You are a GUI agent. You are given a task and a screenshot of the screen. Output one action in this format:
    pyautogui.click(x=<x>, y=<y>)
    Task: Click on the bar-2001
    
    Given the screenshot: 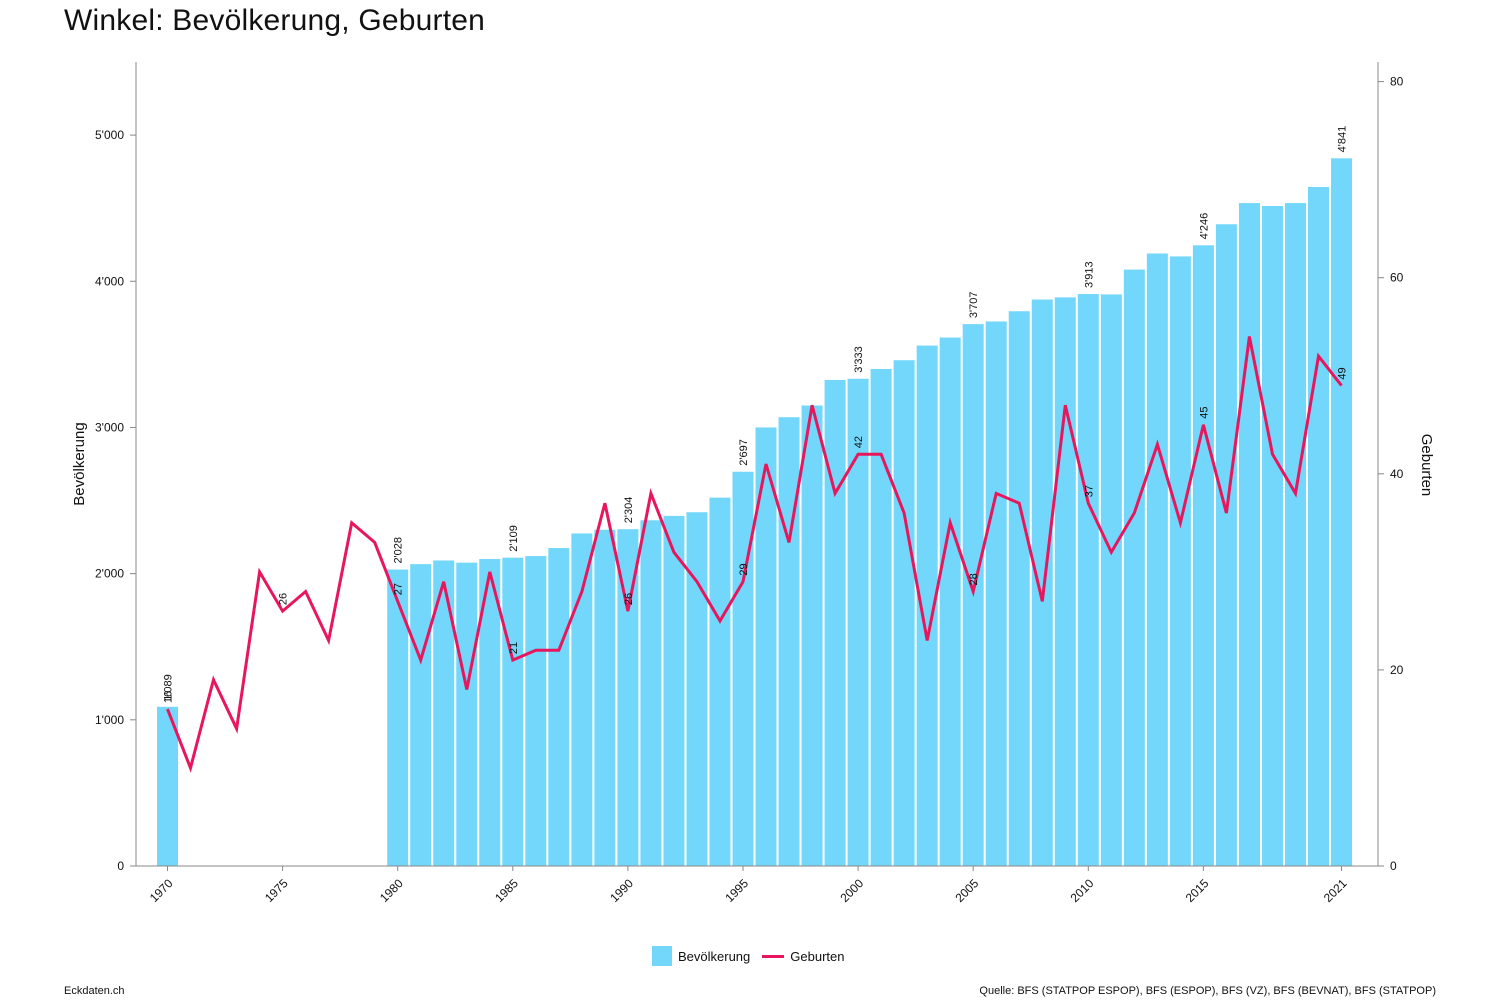 What is the action you would take?
    pyautogui.click(x=881, y=617)
    